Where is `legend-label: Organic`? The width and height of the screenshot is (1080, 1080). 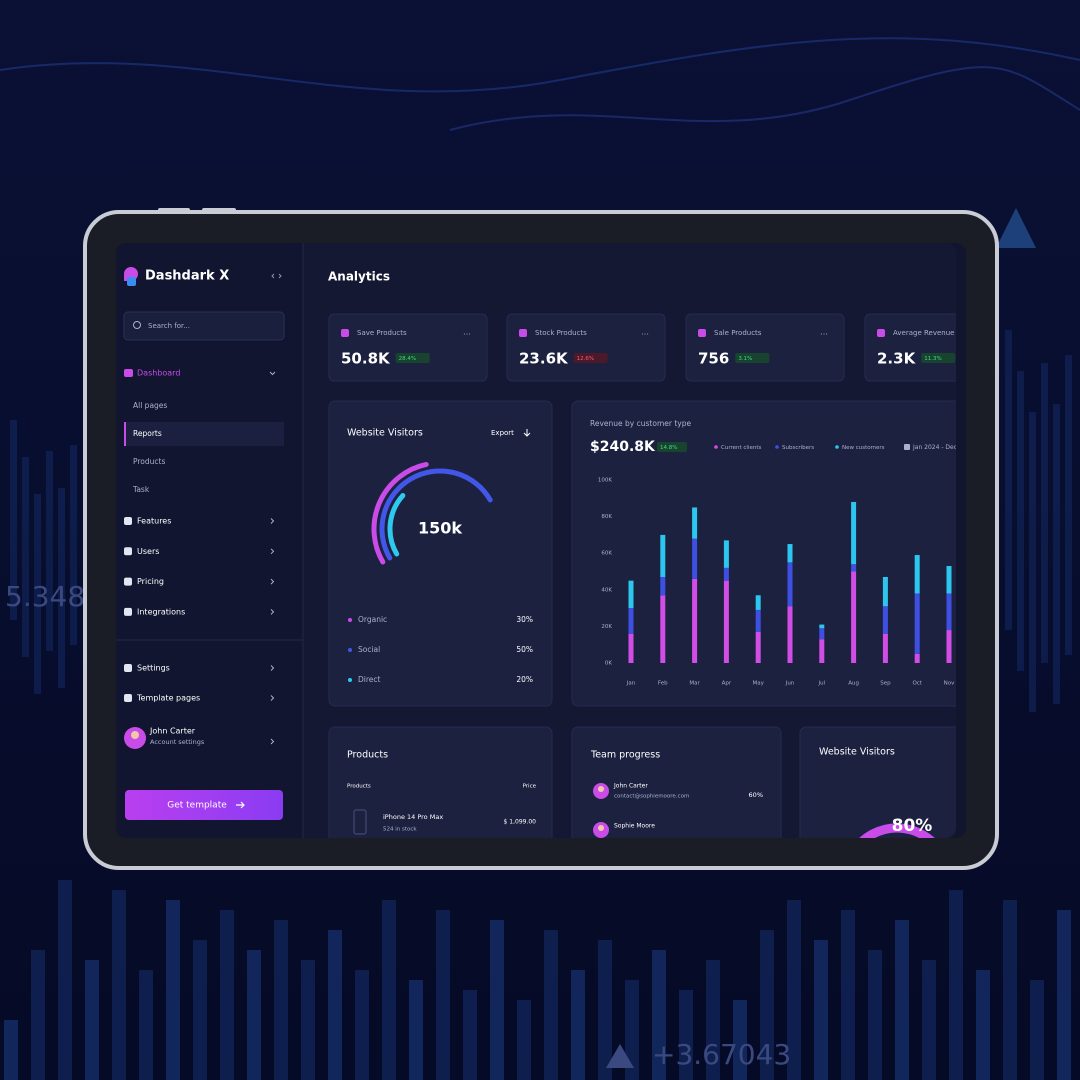
legend-label: Organic is located at coordinates (372, 619).